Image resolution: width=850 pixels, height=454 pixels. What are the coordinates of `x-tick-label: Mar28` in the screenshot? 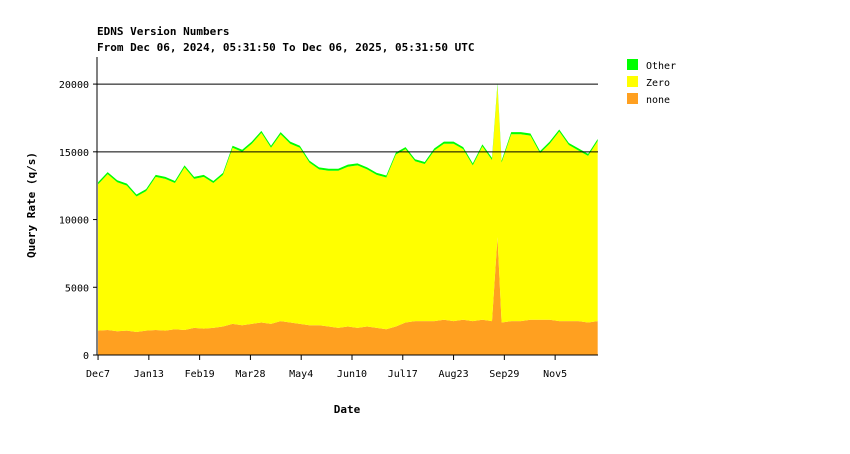 It's located at (250, 374).